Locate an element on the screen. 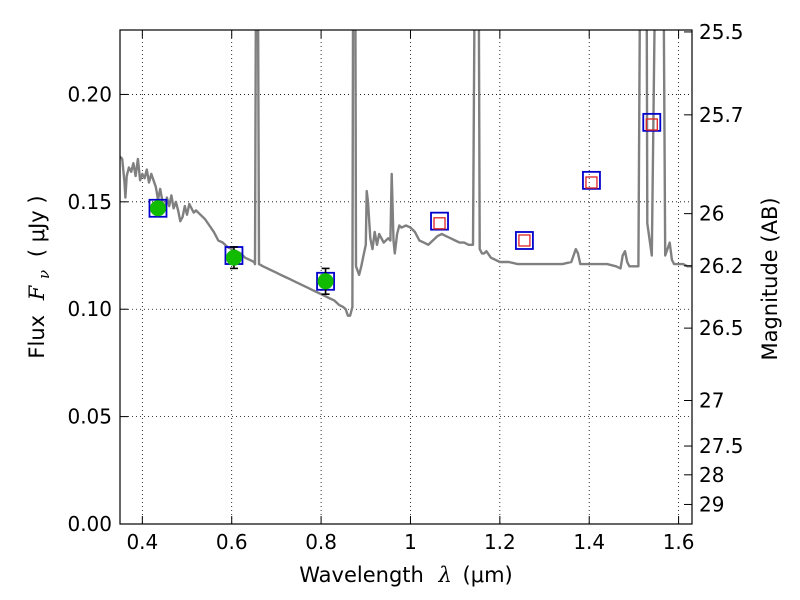 This screenshot has width=800, height=600. x-axis-label: Wavelength λ (μm) is located at coordinates (405, 575).